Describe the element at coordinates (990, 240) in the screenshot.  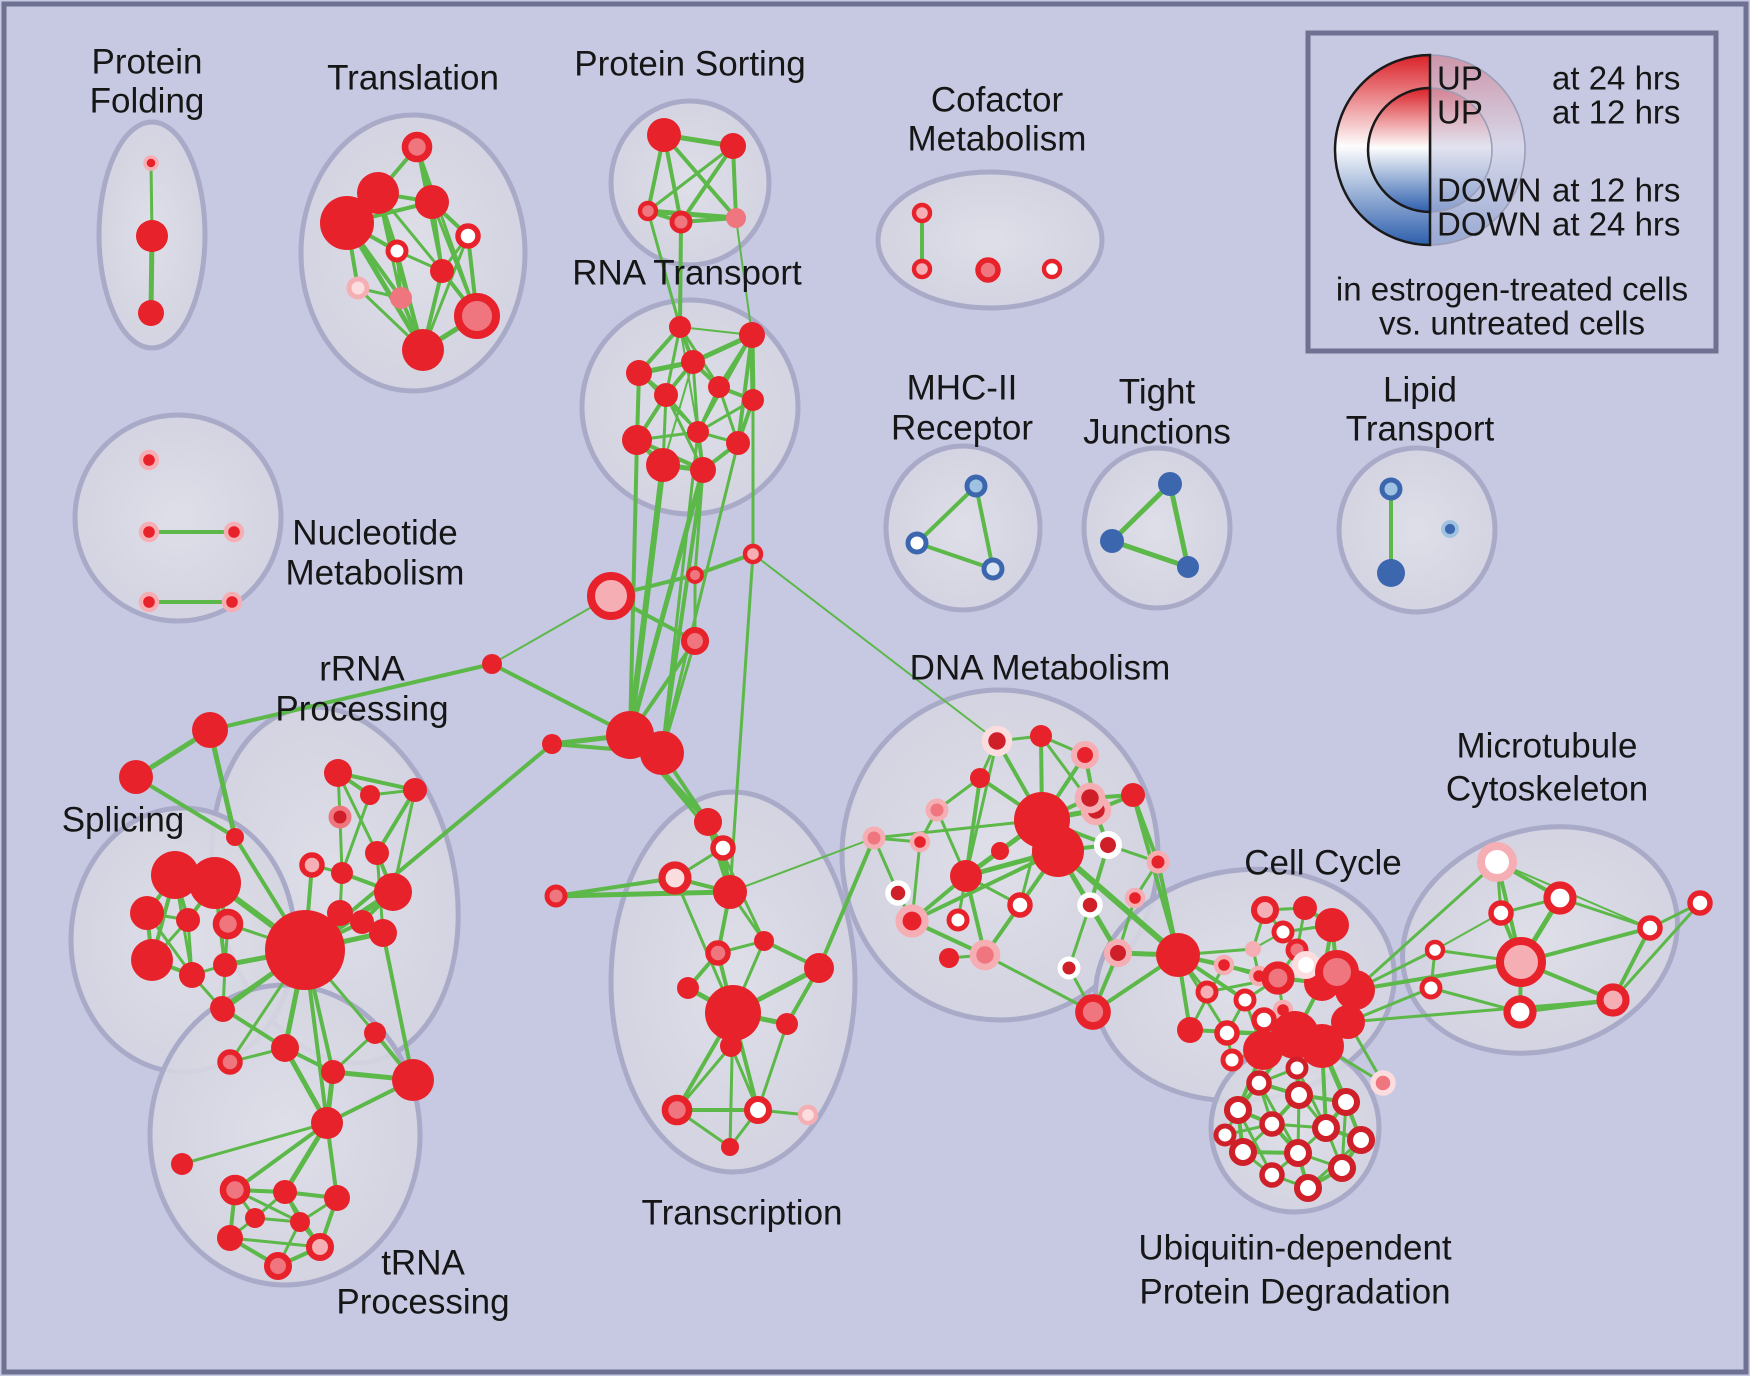
I see `cluster-ellipse-cofactor-metabolism` at that location.